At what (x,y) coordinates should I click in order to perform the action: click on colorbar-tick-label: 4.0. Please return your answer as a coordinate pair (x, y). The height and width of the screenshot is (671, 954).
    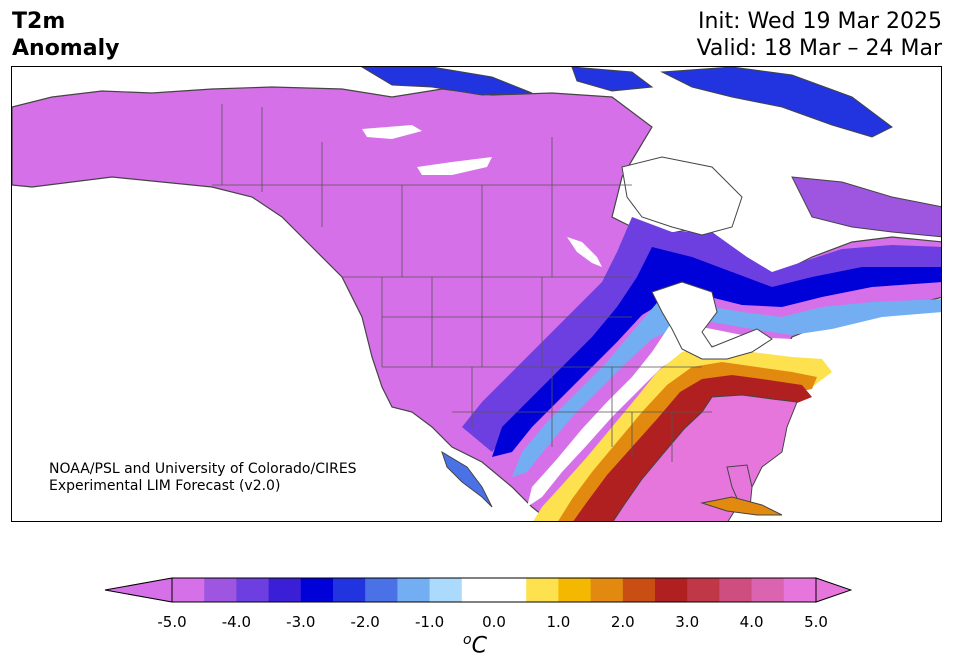
    Looking at the image, I should click on (751, 622).